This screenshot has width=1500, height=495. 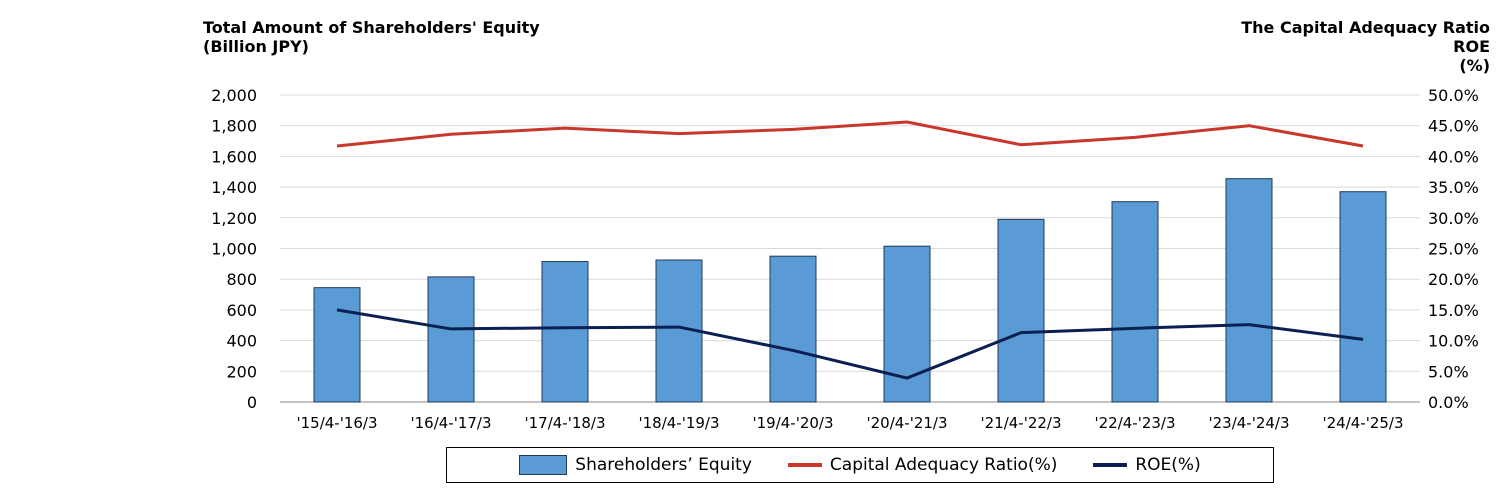 I want to click on right-axis-tick-label: 15.0%, so click(x=1453, y=310).